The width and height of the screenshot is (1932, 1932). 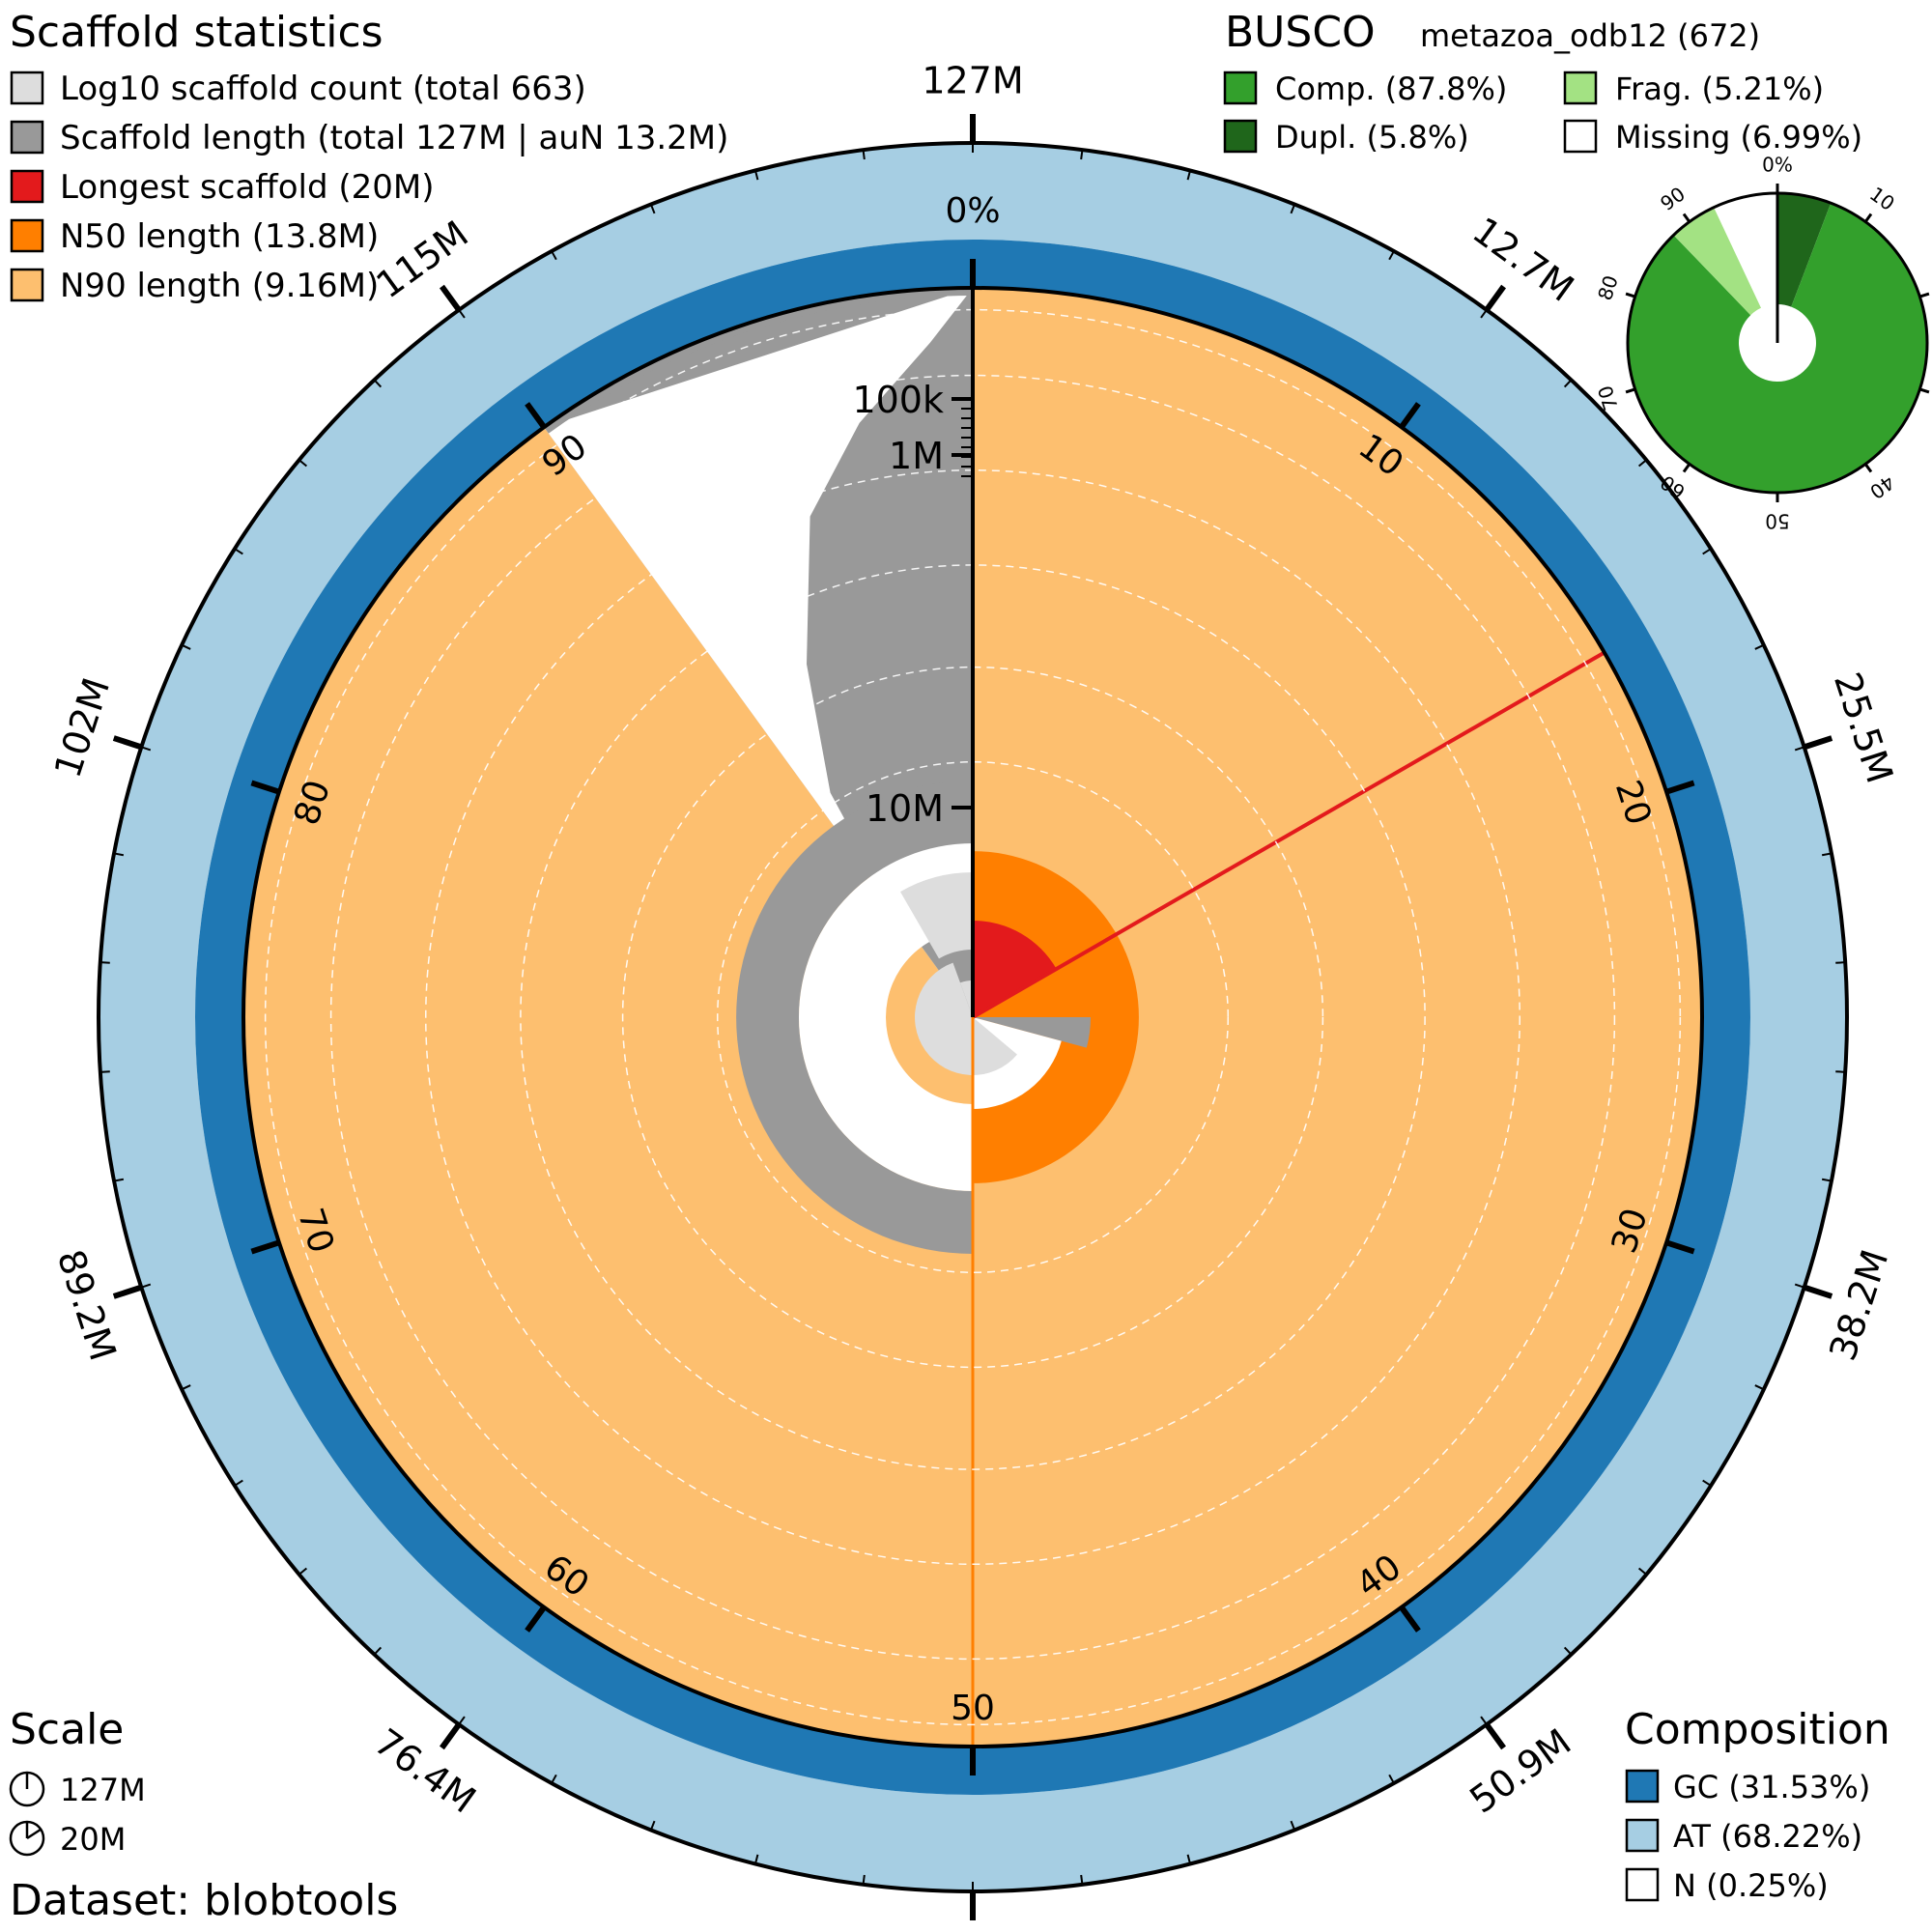 What do you see at coordinates (1771, 1787) in the screenshot?
I see `composition-label: GC (31.53%)` at bounding box center [1771, 1787].